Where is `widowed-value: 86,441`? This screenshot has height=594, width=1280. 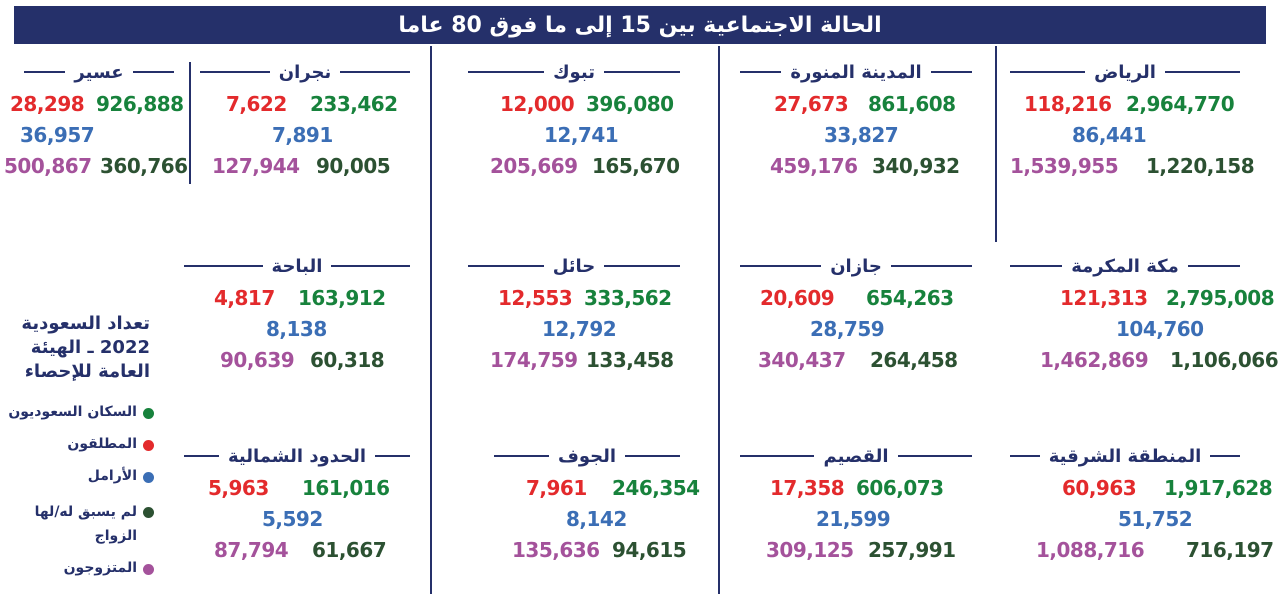
widowed-value: 86,441 is located at coordinates (1109, 135).